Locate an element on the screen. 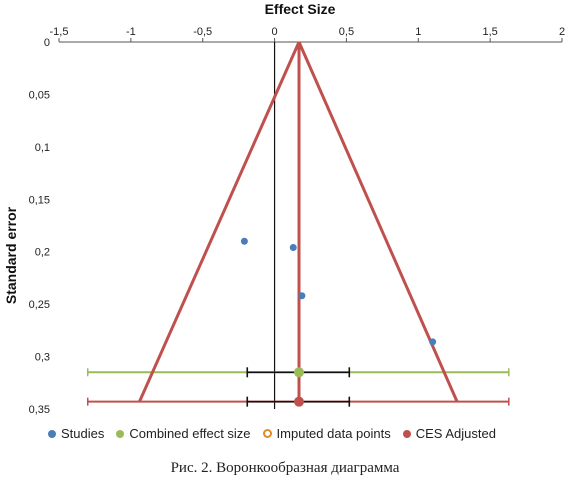 The image size is (570, 483). legend-item-ces-adjusted: CES Adjusted is located at coordinates (449, 433).